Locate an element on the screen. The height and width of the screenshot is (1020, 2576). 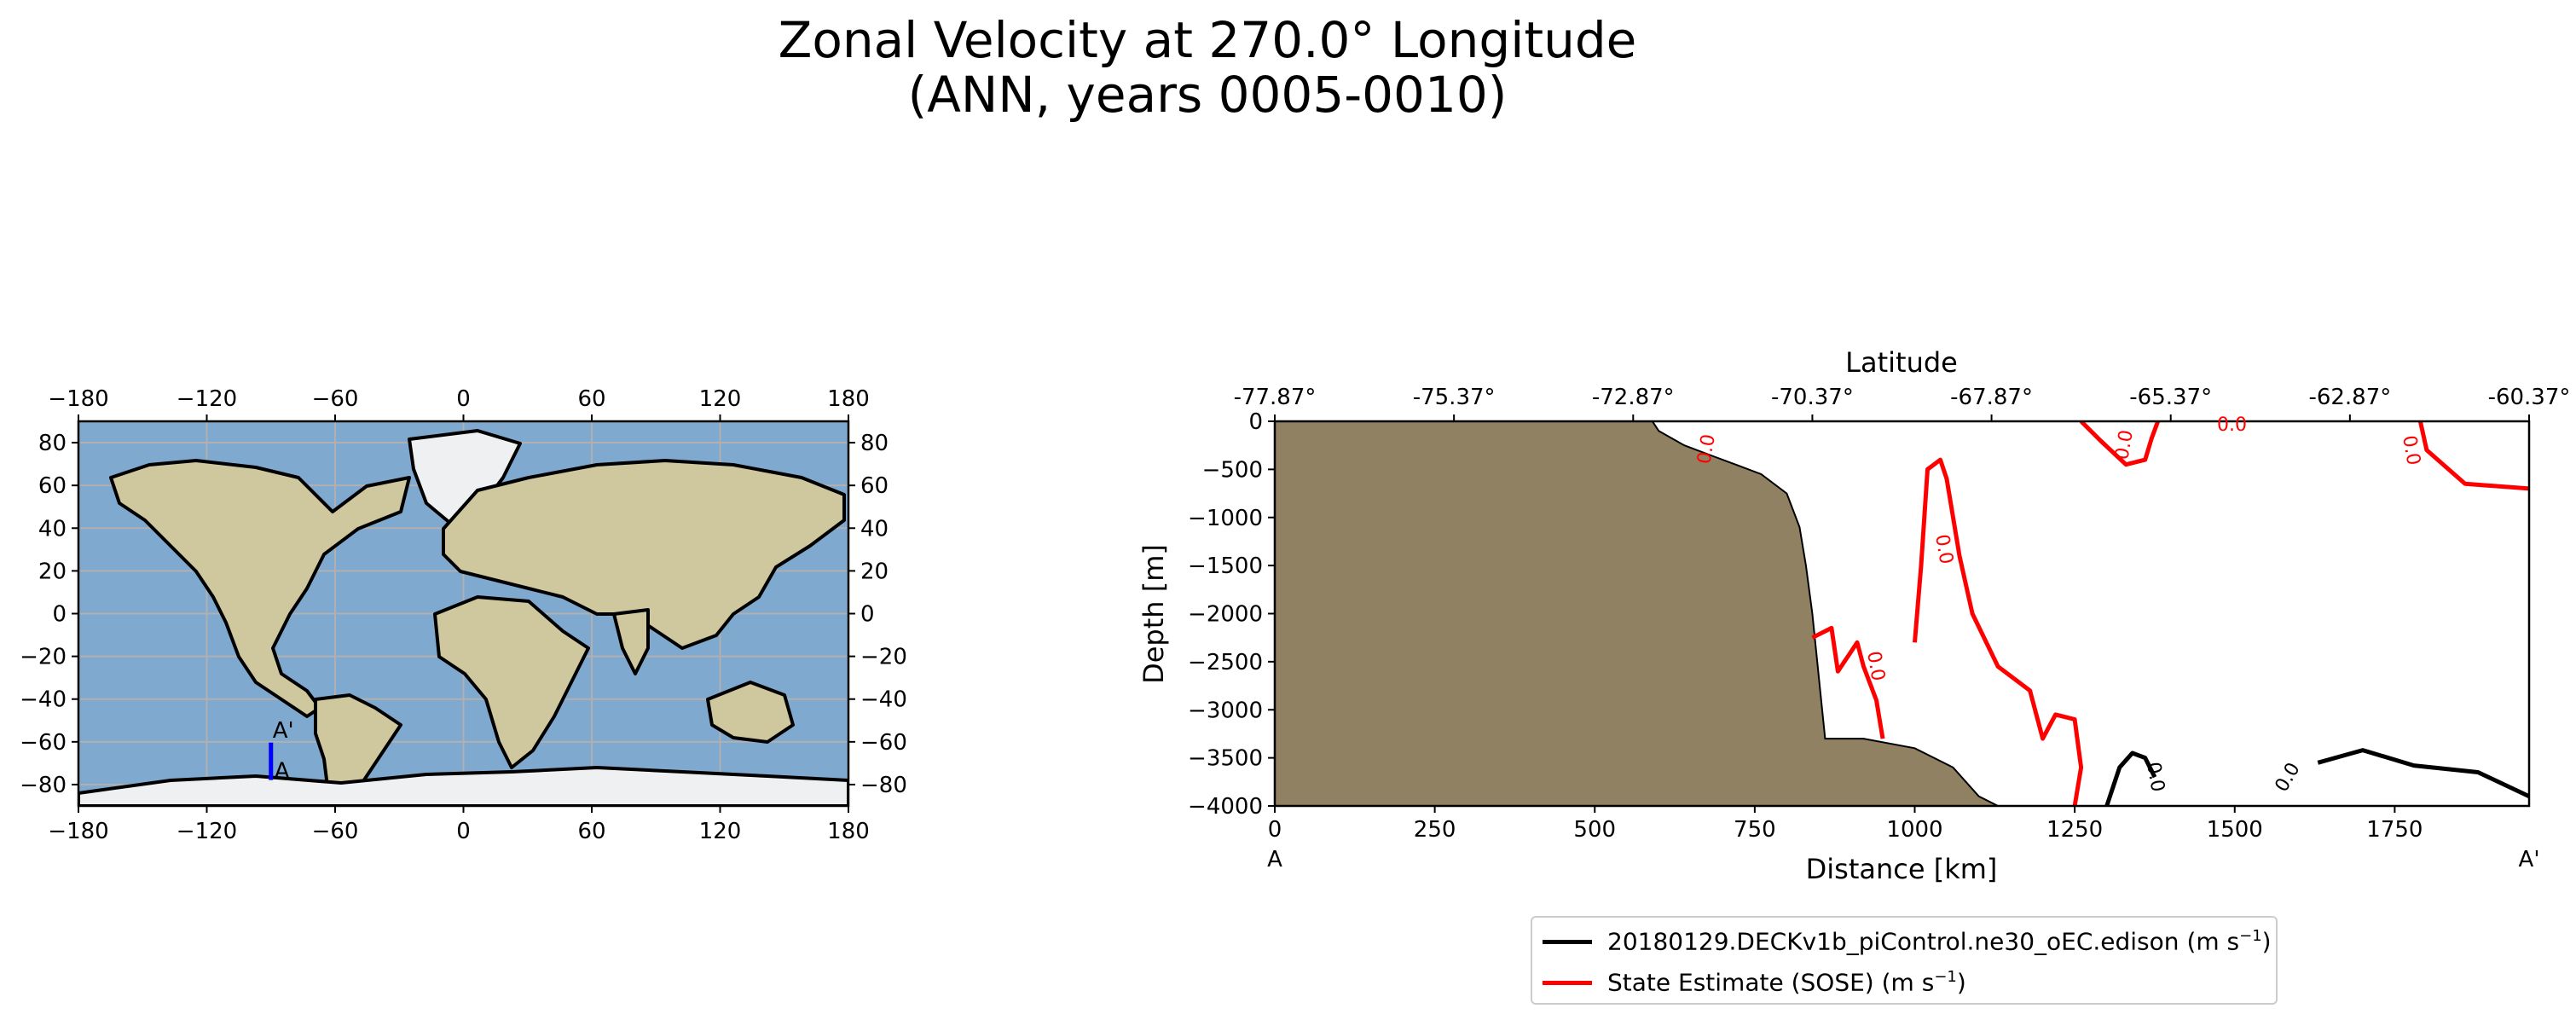
legend-line-model is located at coordinates (1567, 941).